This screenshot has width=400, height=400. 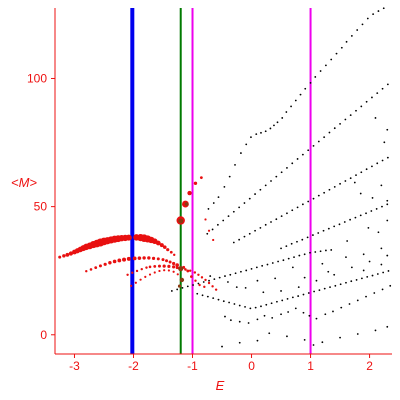 I want to click on y-tick-label: 0, so click(x=43, y=335).